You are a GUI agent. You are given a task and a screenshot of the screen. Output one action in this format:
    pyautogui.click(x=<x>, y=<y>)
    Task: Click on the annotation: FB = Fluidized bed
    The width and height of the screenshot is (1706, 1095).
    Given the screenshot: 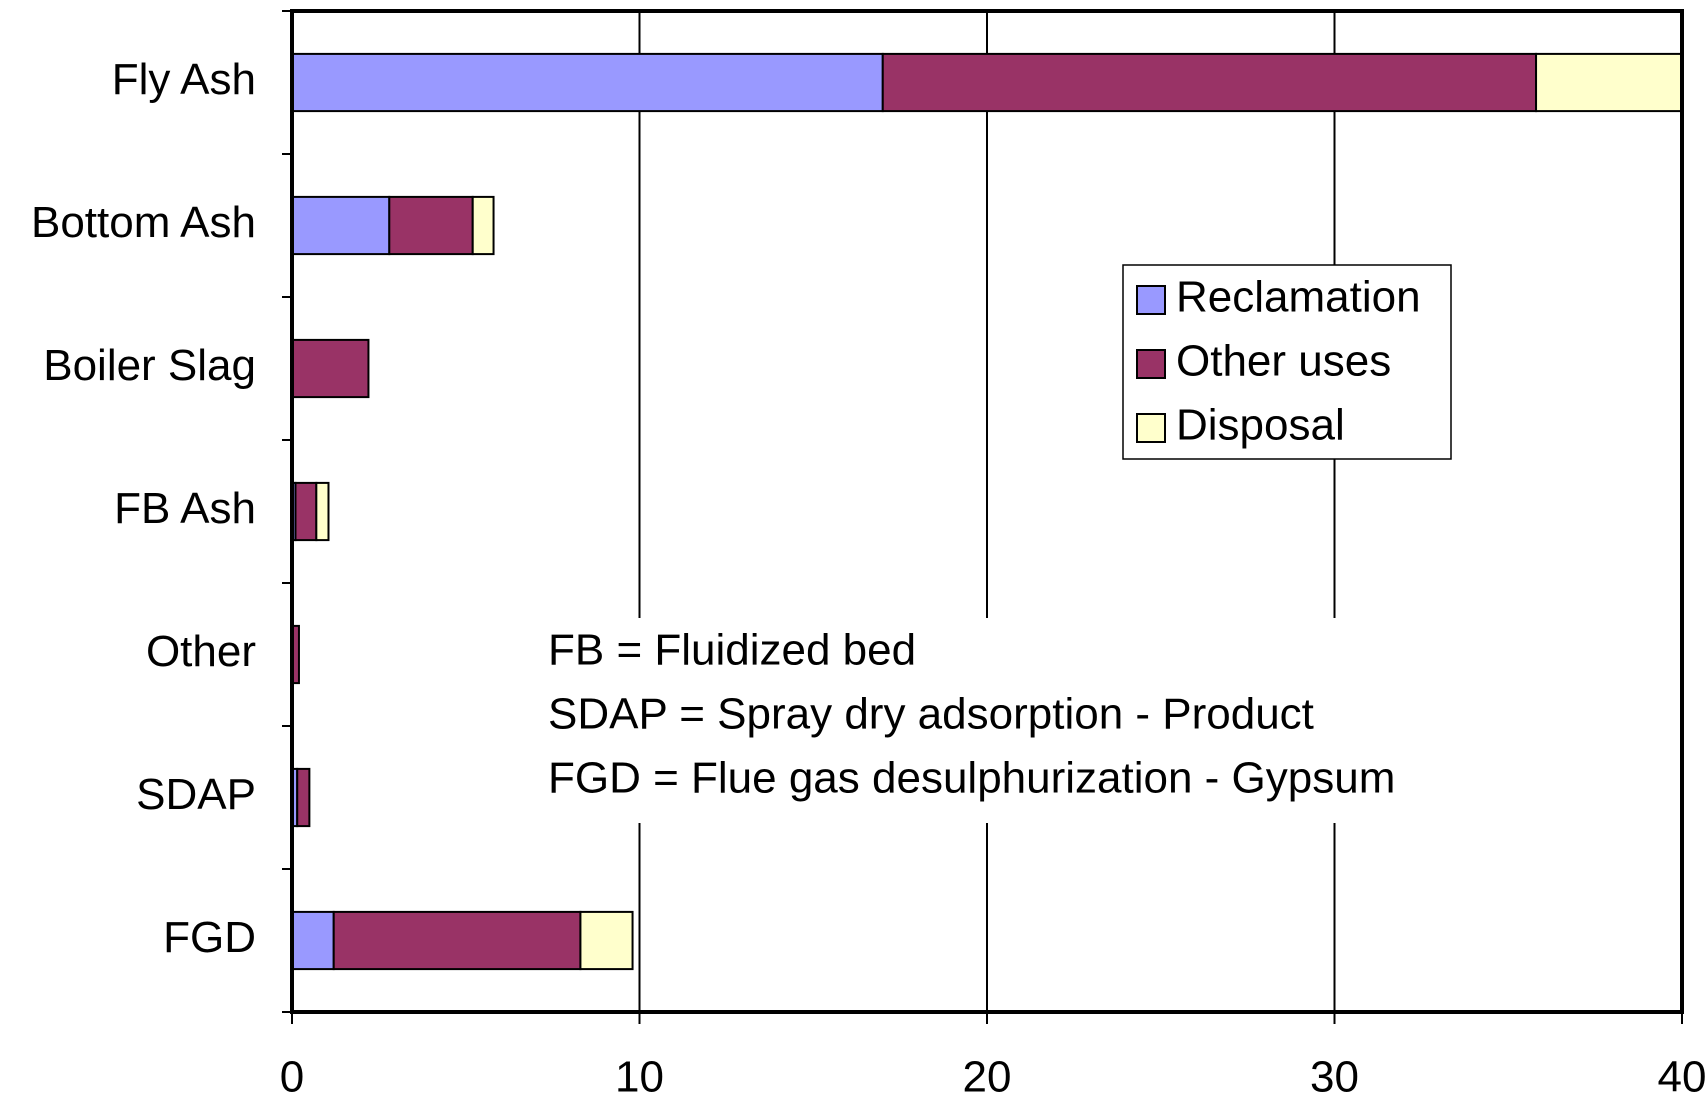 What is the action you would take?
    pyautogui.click(x=732, y=650)
    